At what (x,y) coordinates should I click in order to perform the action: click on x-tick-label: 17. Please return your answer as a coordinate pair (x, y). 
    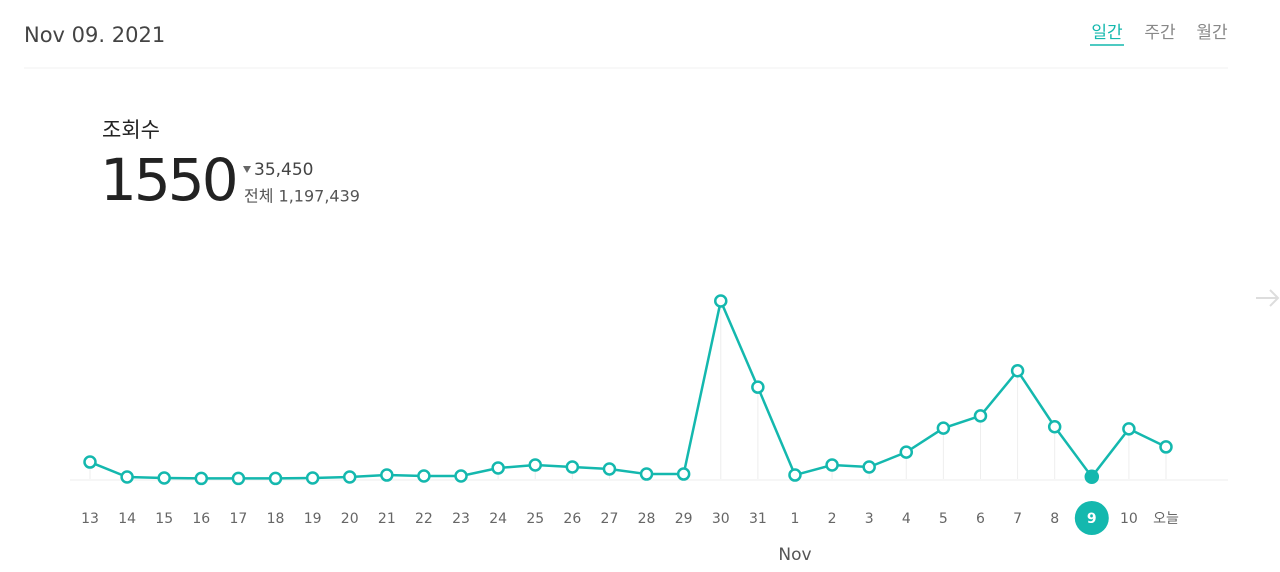
    Looking at the image, I should click on (238, 519).